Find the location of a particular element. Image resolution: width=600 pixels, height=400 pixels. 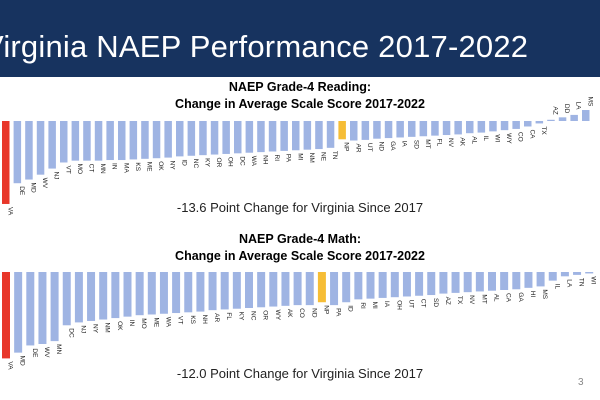

reading-tick-label-al: AL is located at coordinates (473, 140).